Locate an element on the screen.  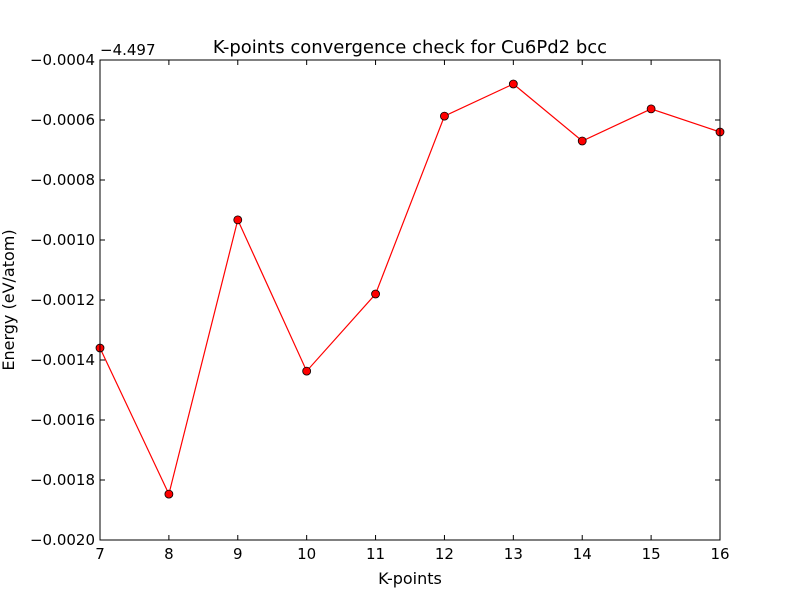
x-tick-label: 10 is located at coordinates (306, 554).